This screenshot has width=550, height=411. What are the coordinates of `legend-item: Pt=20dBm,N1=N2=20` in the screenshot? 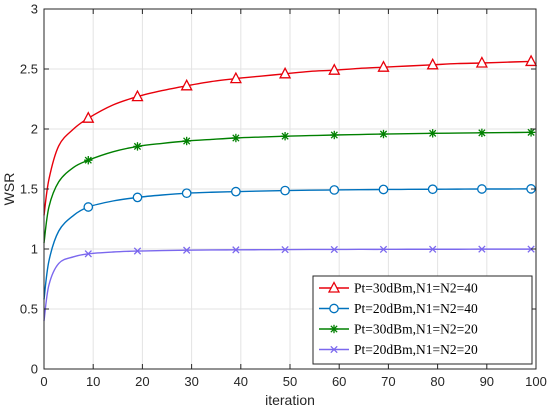 It's located at (398, 349).